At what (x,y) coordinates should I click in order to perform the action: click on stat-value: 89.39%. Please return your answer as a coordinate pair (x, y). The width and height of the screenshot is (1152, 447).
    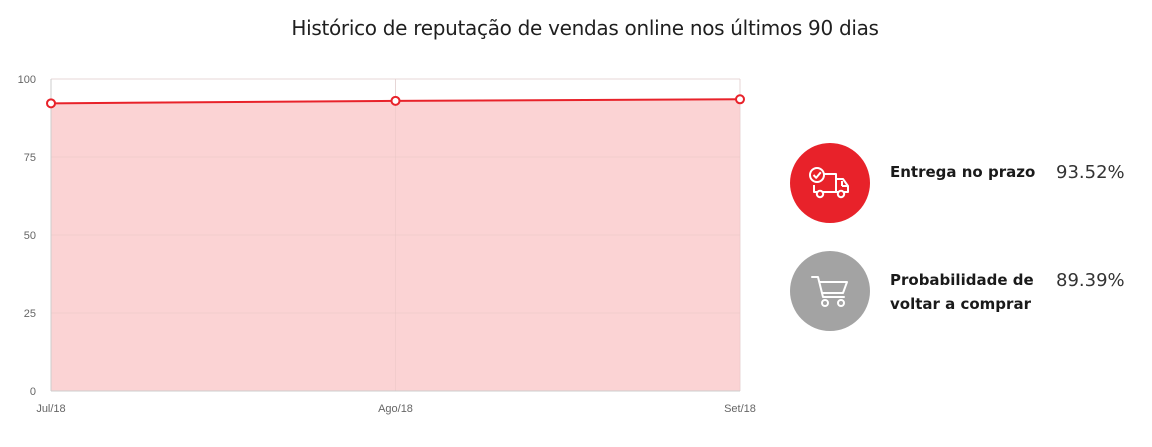
    Looking at the image, I should click on (1090, 280).